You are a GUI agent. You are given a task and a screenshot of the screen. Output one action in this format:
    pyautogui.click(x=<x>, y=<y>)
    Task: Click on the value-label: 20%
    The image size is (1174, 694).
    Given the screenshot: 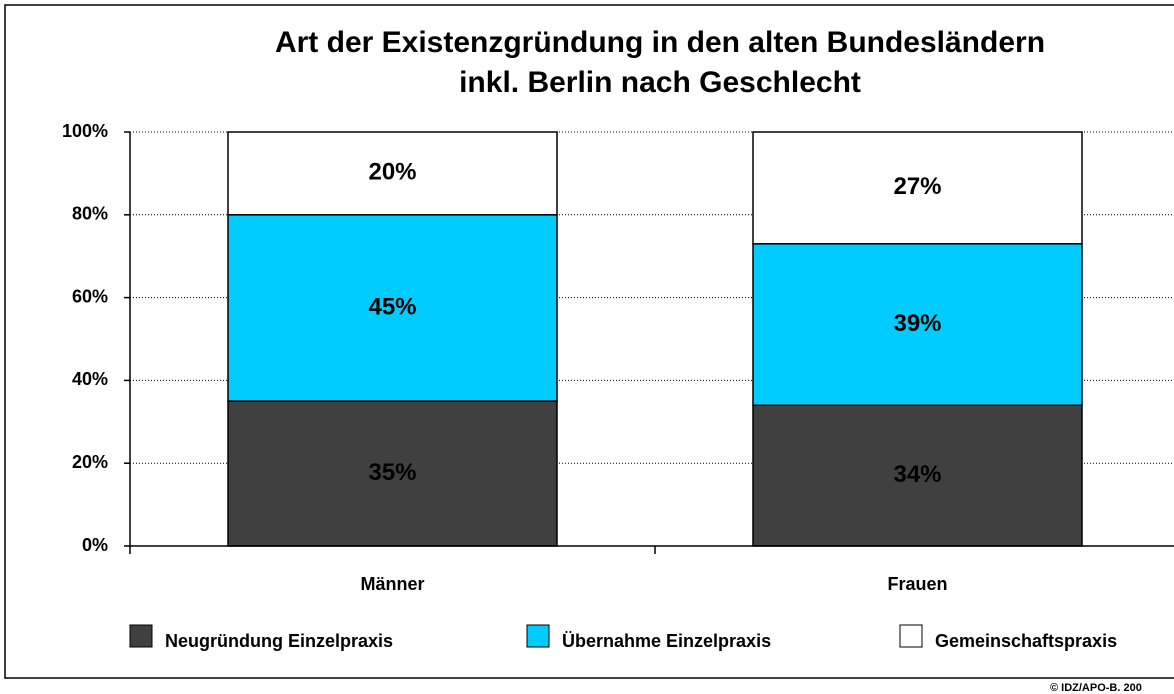 What is the action you would take?
    pyautogui.click(x=392, y=172)
    